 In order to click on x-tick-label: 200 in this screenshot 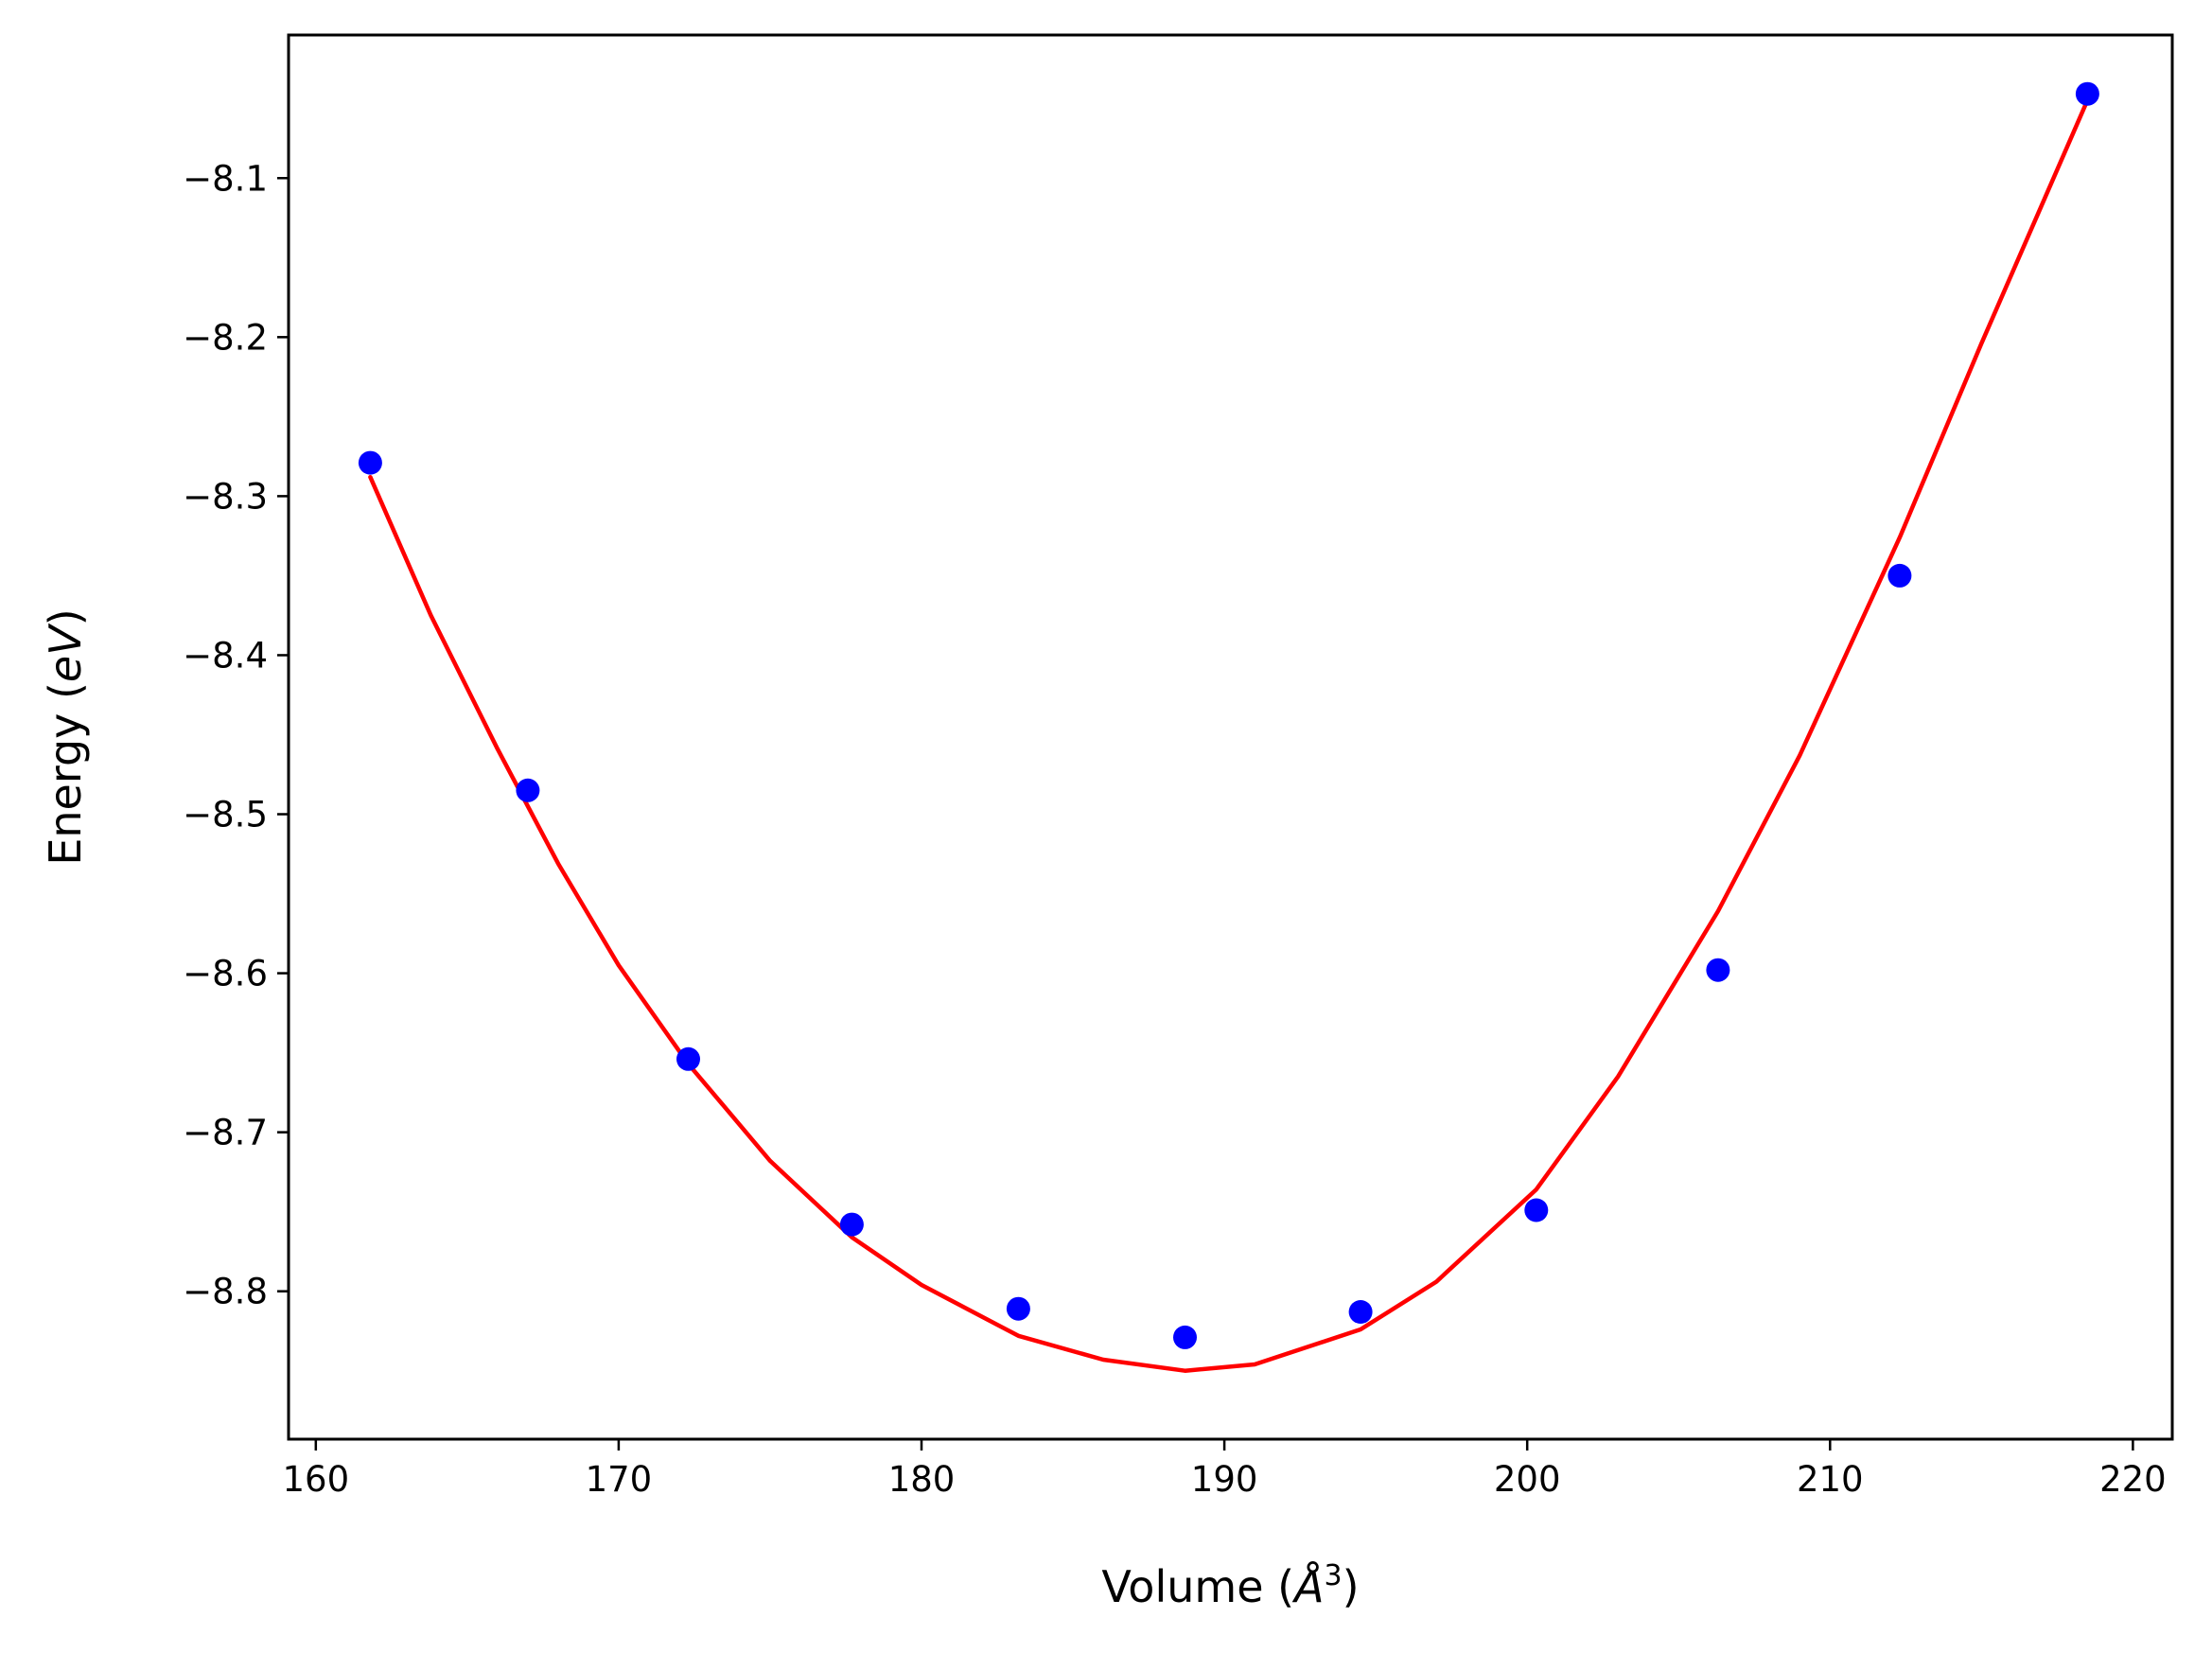, I will do `click(1528, 1479)`.